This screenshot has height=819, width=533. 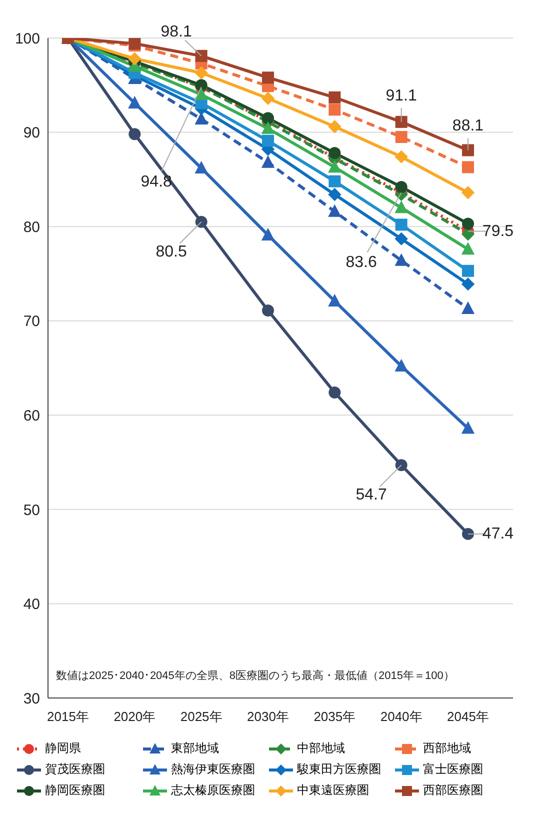 I want to click on y-tick-label: 30, so click(x=31, y=699).